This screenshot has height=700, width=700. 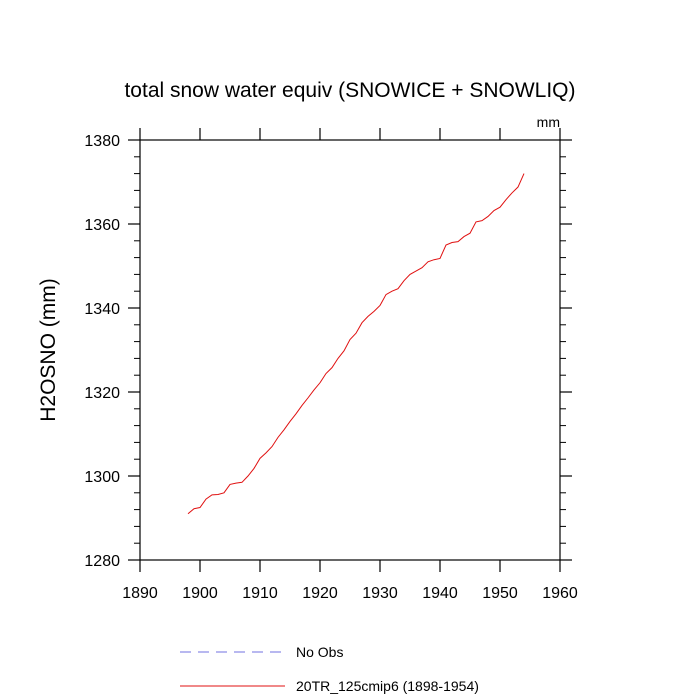 What do you see at coordinates (440, 593) in the screenshot?
I see `x-tick-label: 1940` at bounding box center [440, 593].